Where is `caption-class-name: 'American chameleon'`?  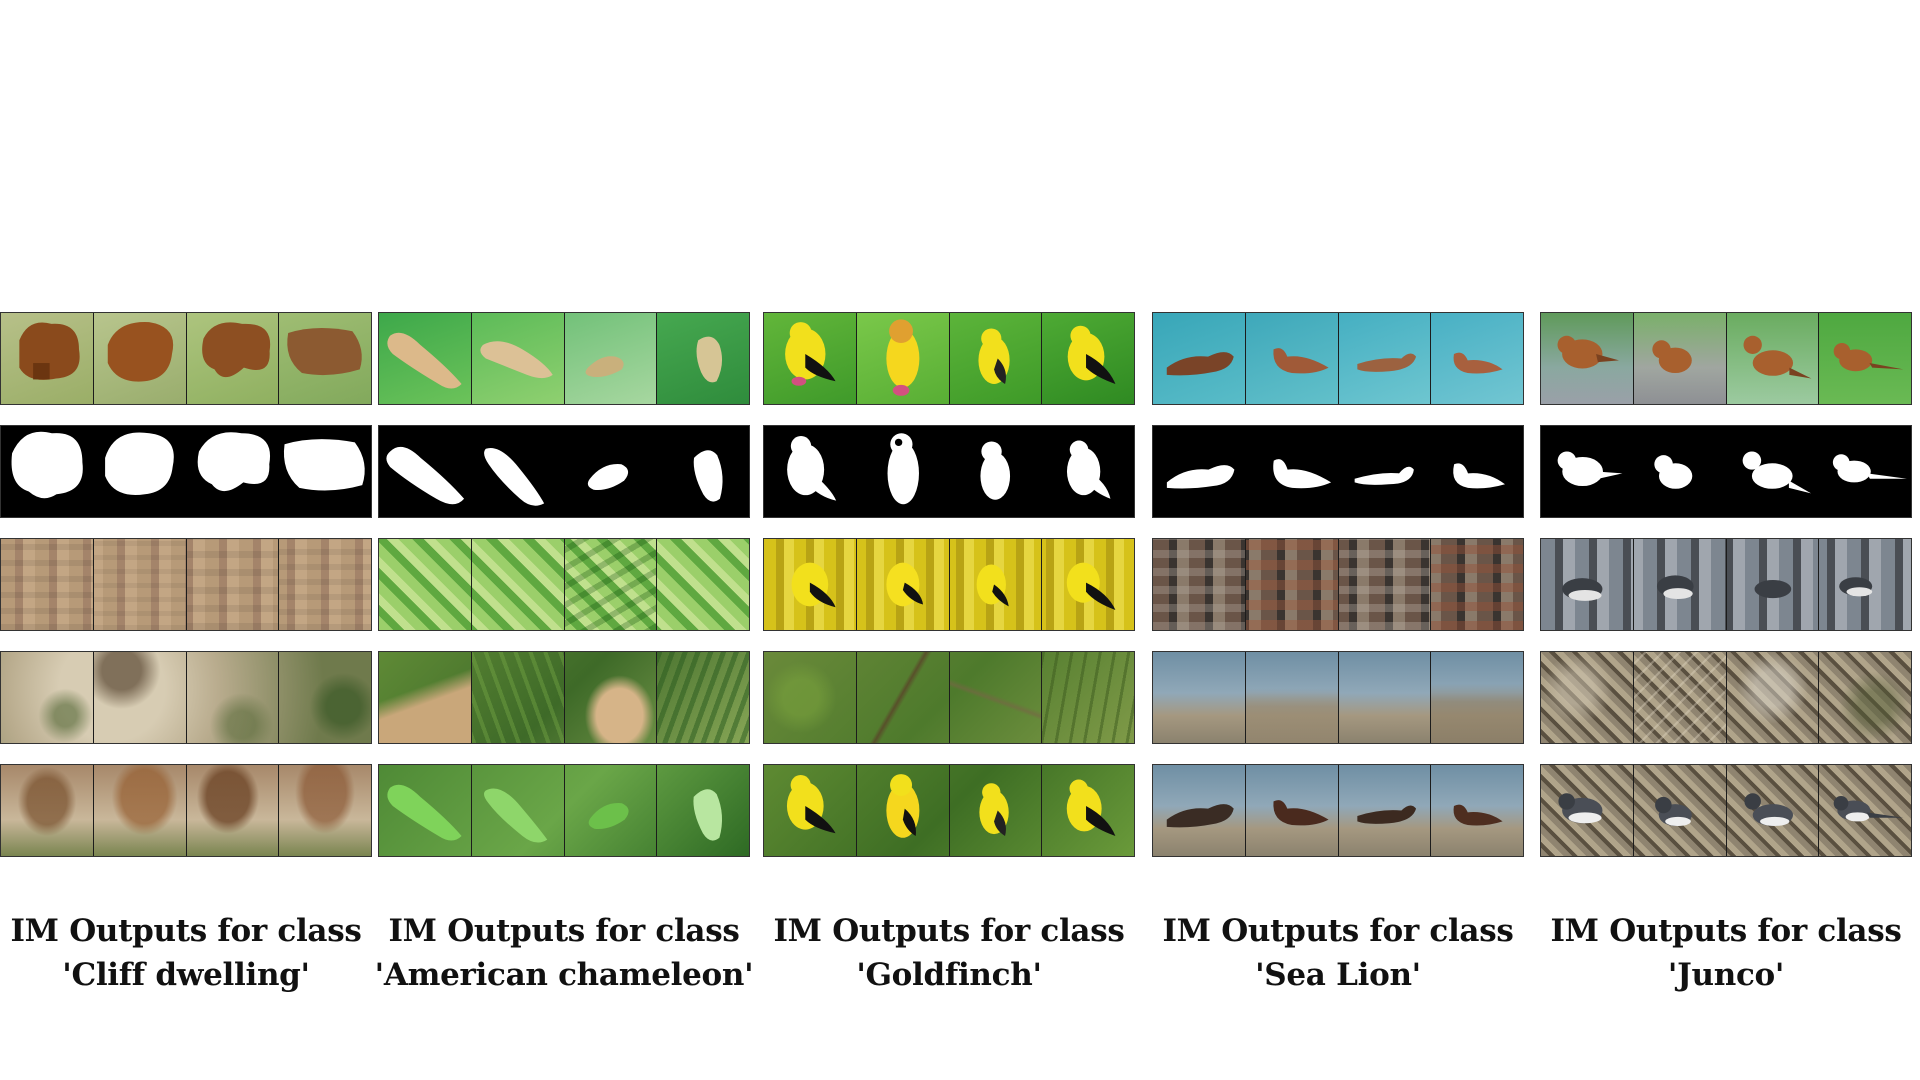
caption-class-name: 'American chameleon' is located at coordinates (564, 975).